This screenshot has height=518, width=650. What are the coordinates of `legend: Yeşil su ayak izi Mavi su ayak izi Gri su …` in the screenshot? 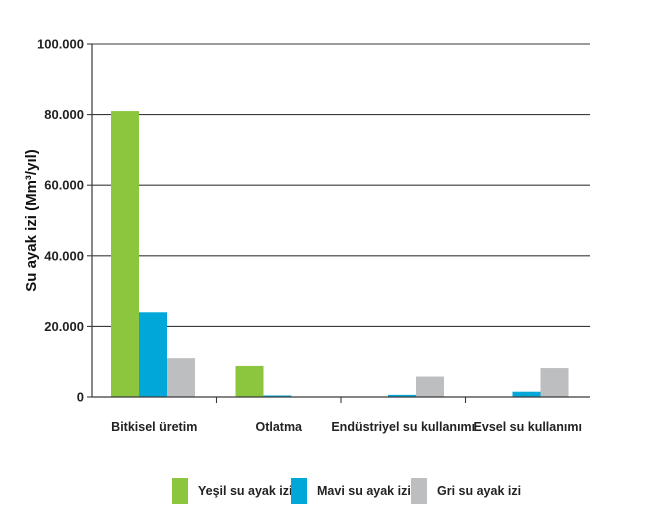 It's located at (346, 491).